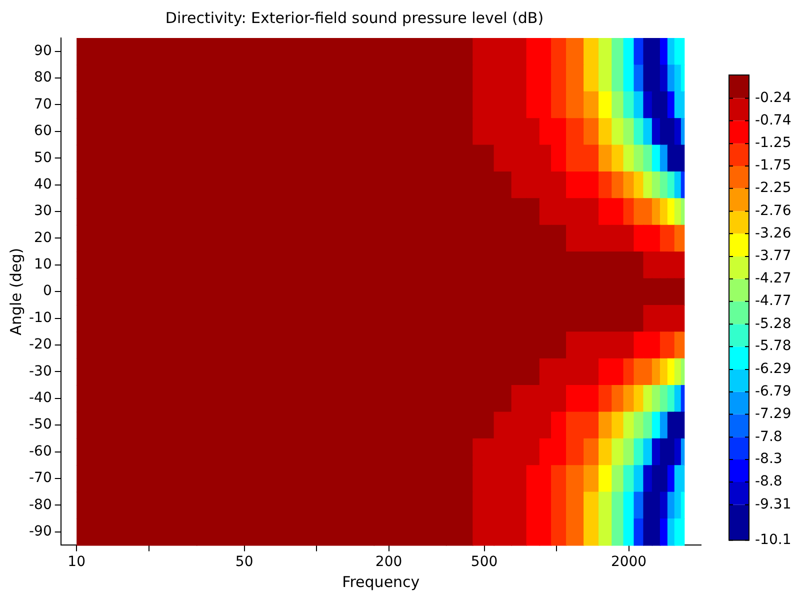 The width and height of the screenshot is (809, 600). Describe the element at coordinates (40, 424) in the screenshot. I see `y-tick-label: -50` at that location.